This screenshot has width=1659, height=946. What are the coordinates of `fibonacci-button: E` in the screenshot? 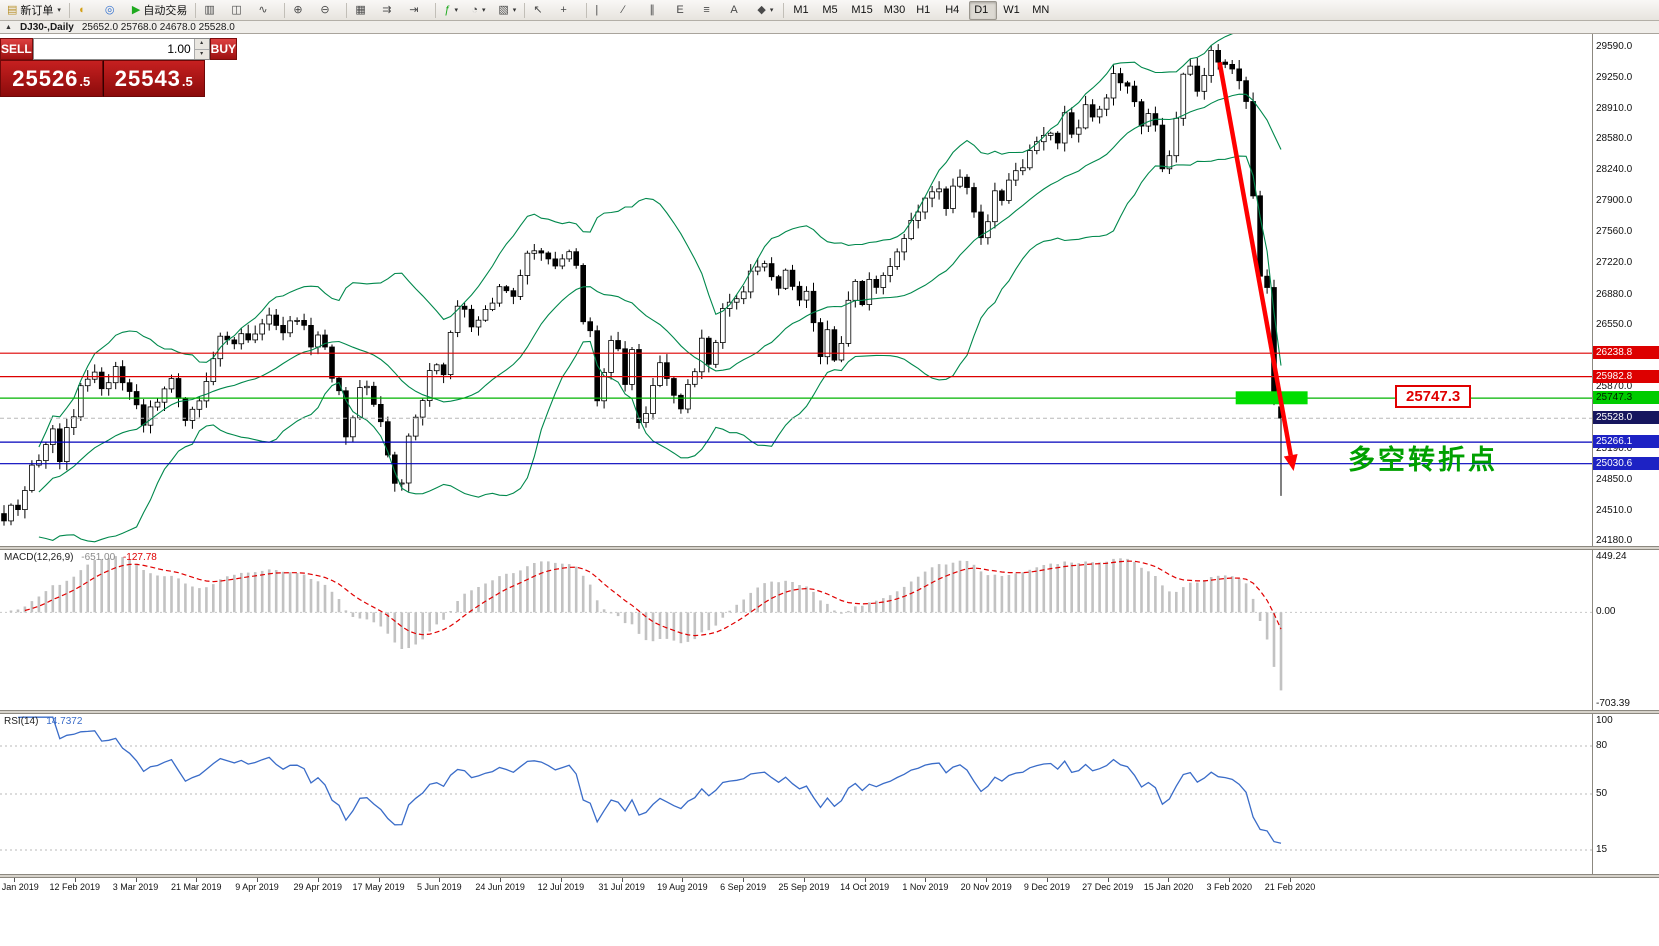 It's located at (685, 10).